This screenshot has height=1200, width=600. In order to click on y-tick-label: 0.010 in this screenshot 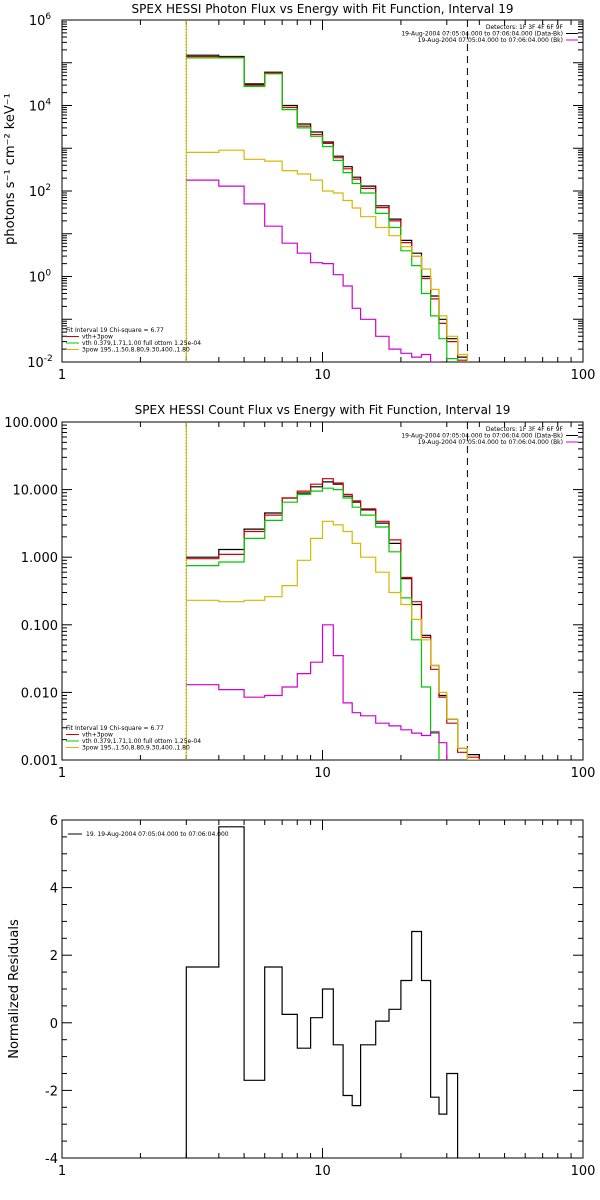, I will do `click(39, 693)`.